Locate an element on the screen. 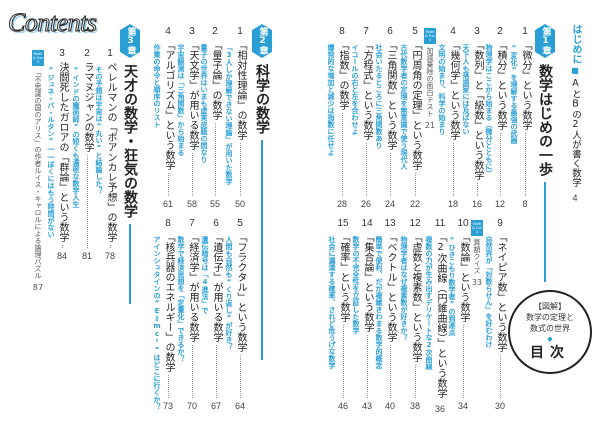  toc-entry: 5 「円周角の定理」という数学 22 is located at coordinates (415, 118).